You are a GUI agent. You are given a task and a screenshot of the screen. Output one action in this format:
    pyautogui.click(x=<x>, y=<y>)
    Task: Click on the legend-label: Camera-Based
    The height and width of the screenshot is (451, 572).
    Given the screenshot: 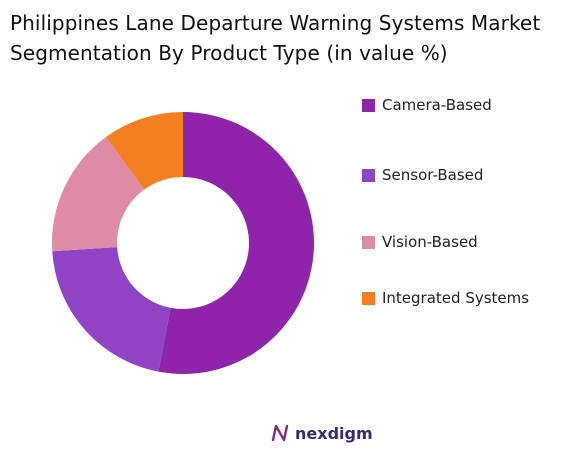 What is the action you would take?
    pyautogui.click(x=437, y=105)
    